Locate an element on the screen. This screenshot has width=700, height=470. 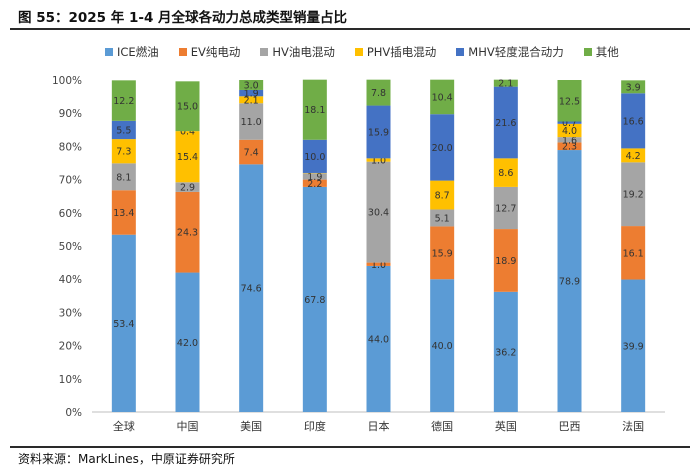
y-tick-label: 50% is located at coordinates (70, 247).